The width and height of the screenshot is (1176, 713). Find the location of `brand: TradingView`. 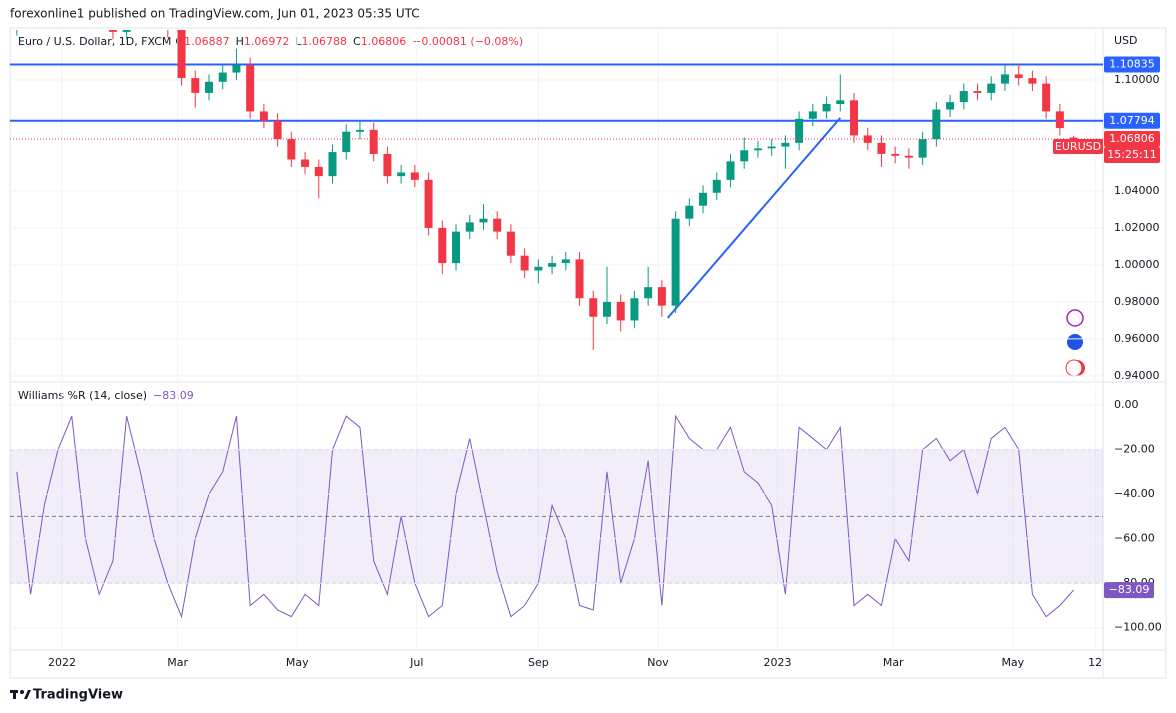

brand: TradingView is located at coordinates (78, 695).